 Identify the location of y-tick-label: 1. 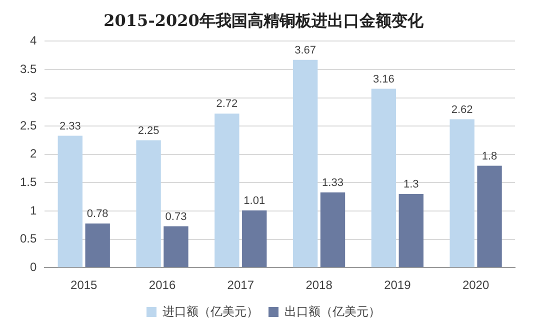
(33, 210).